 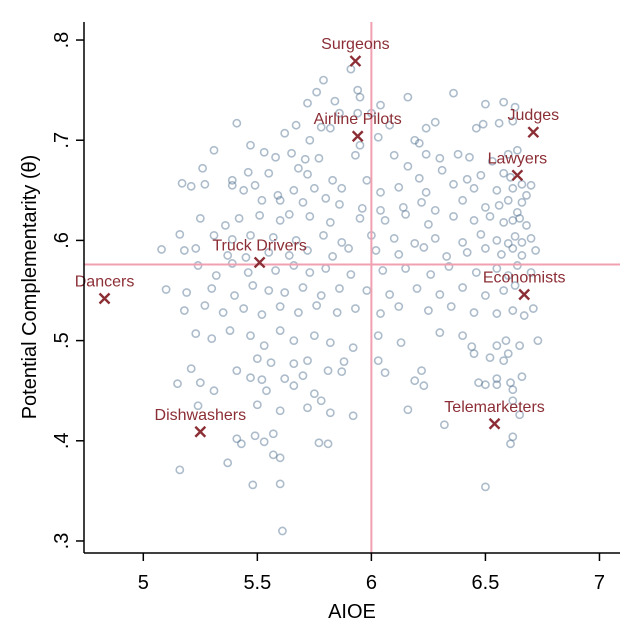 What do you see at coordinates (62, 440) in the screenshot?
I see `y-tick-label: .4` at bounding box center [62, 440].